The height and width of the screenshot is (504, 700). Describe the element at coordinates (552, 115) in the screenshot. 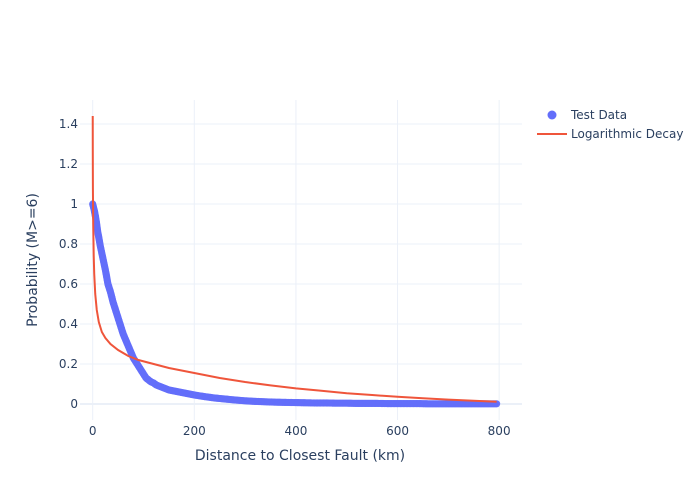

I see `legend-marker-test-data` at that location.